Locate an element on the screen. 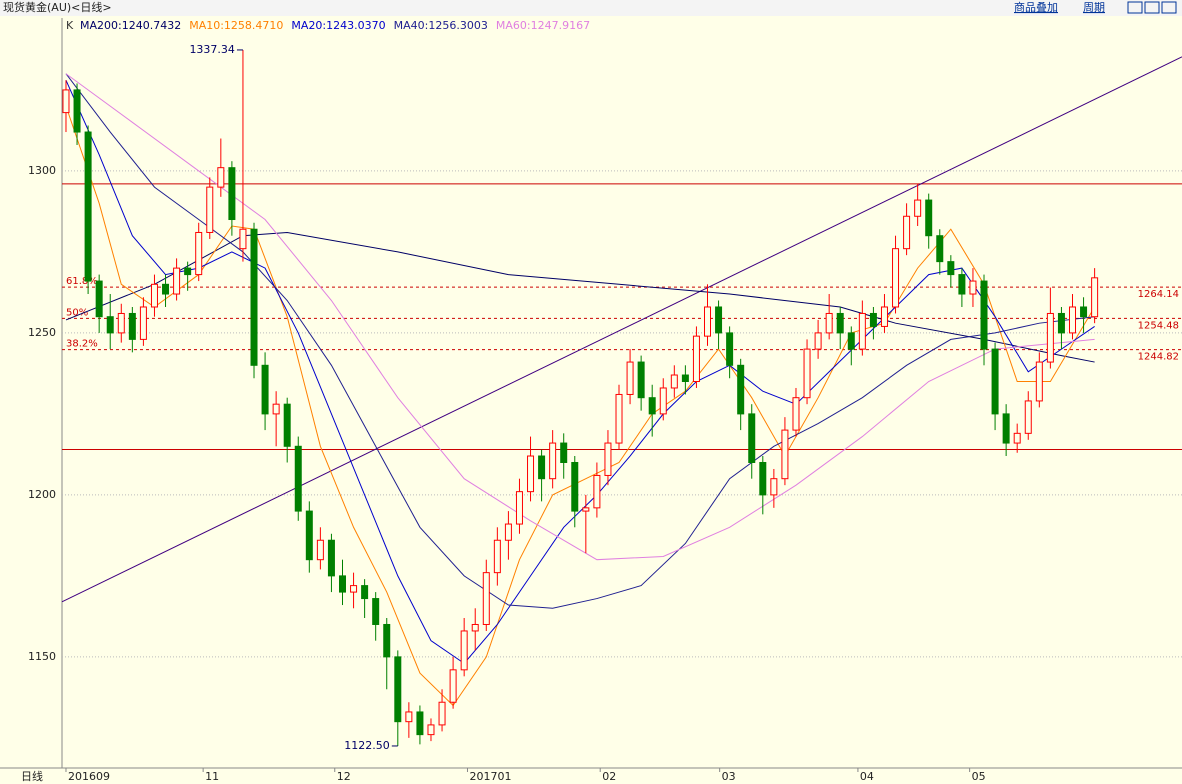 Image resolution: width=1182 pixels, height=784 pixels. y-tick-label: 1200 is located at coordinates (42, 494).